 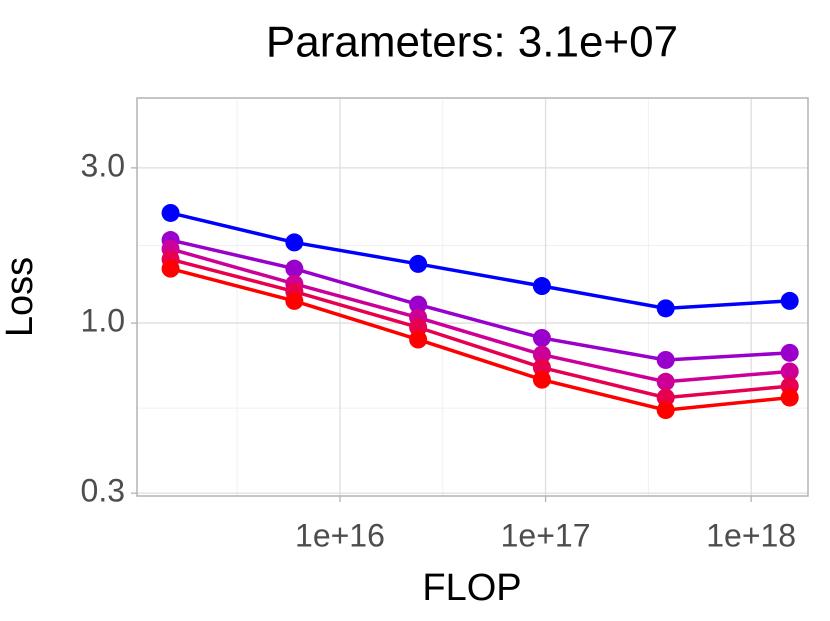 I want to click on x-tick-label: 1e+18, so click(x=751, y=535).